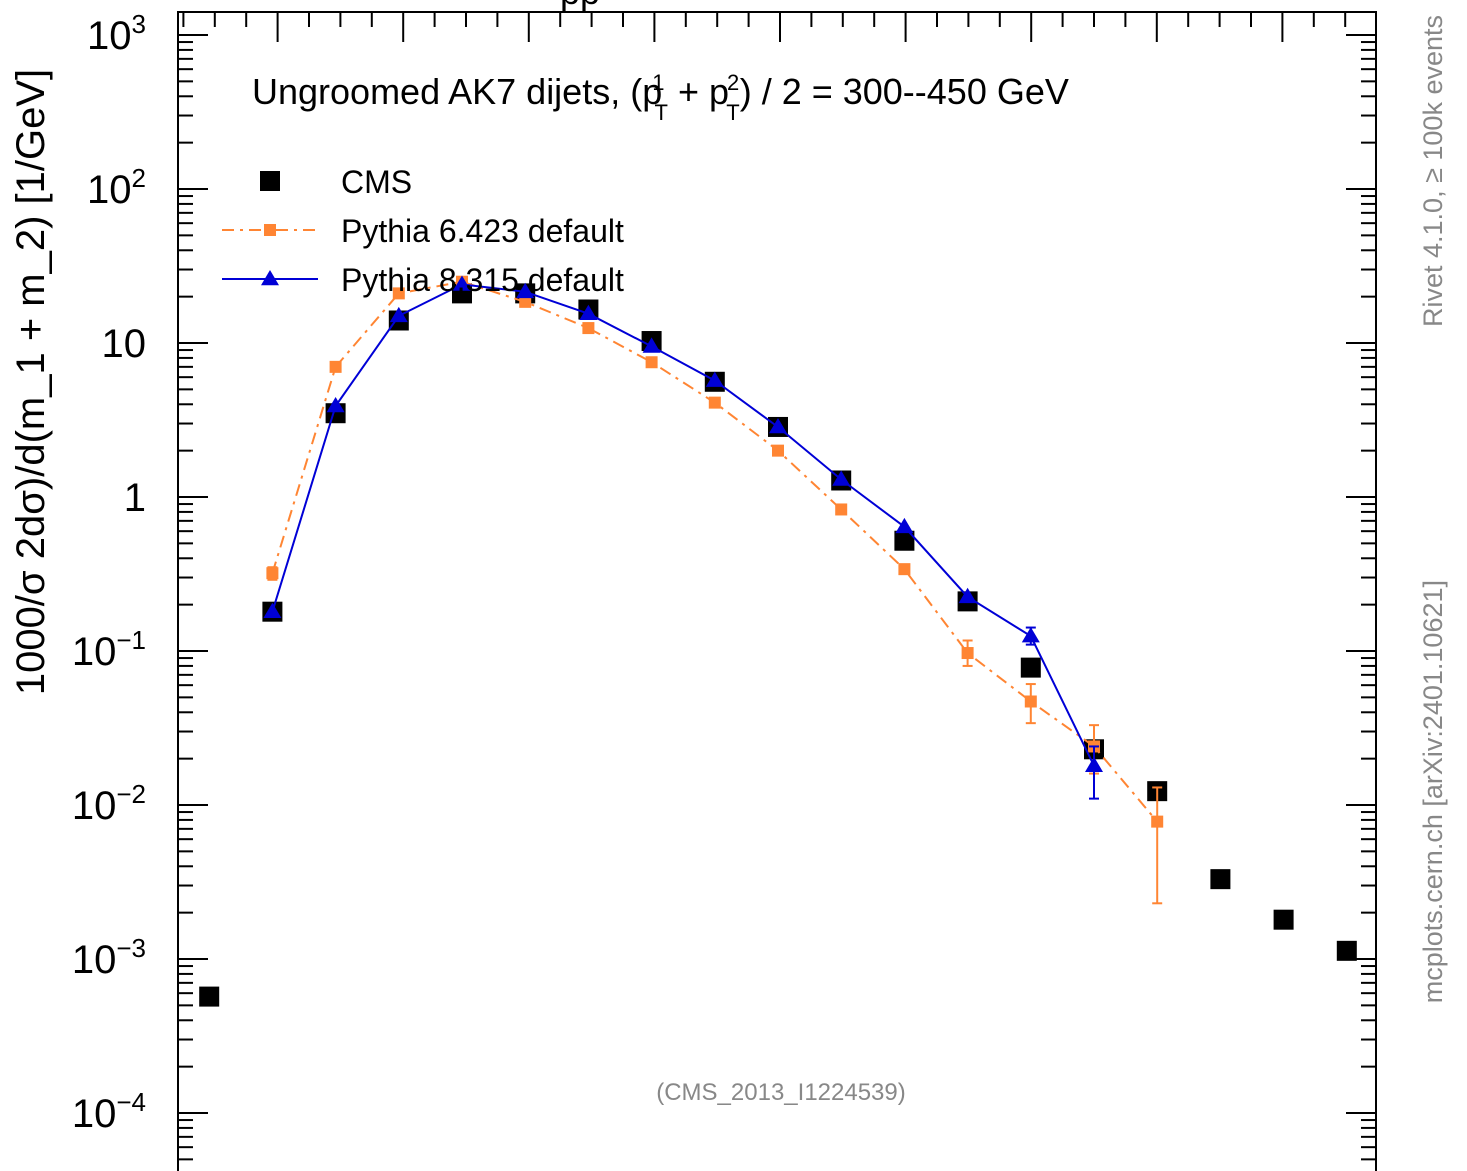 This screenshot has height=1171, width=1467. Describe the element at coordinates (482, 231) in the screenshot. I see `legend-label: Pythia 6.423 default` at that location.